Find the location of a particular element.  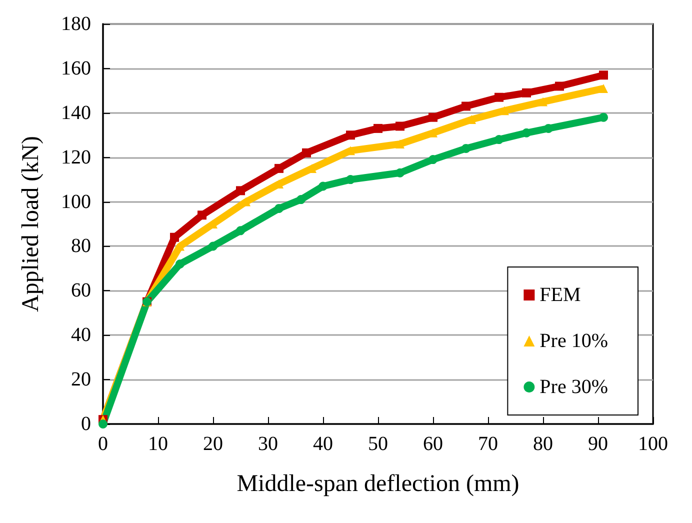

y-tick-label: 120 is located at coordinates (76, 157).